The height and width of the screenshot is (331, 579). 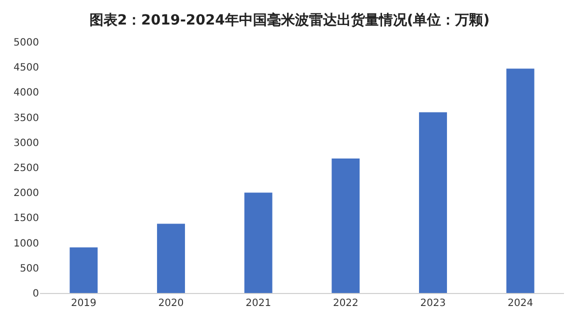 I want to click on y-tick-label: 4000, so click(x=26, y=93).